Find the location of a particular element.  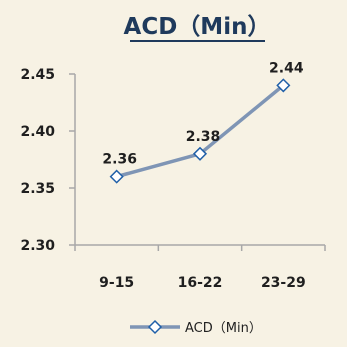

data-label: 2.36 is located at coordinates (119, 160).